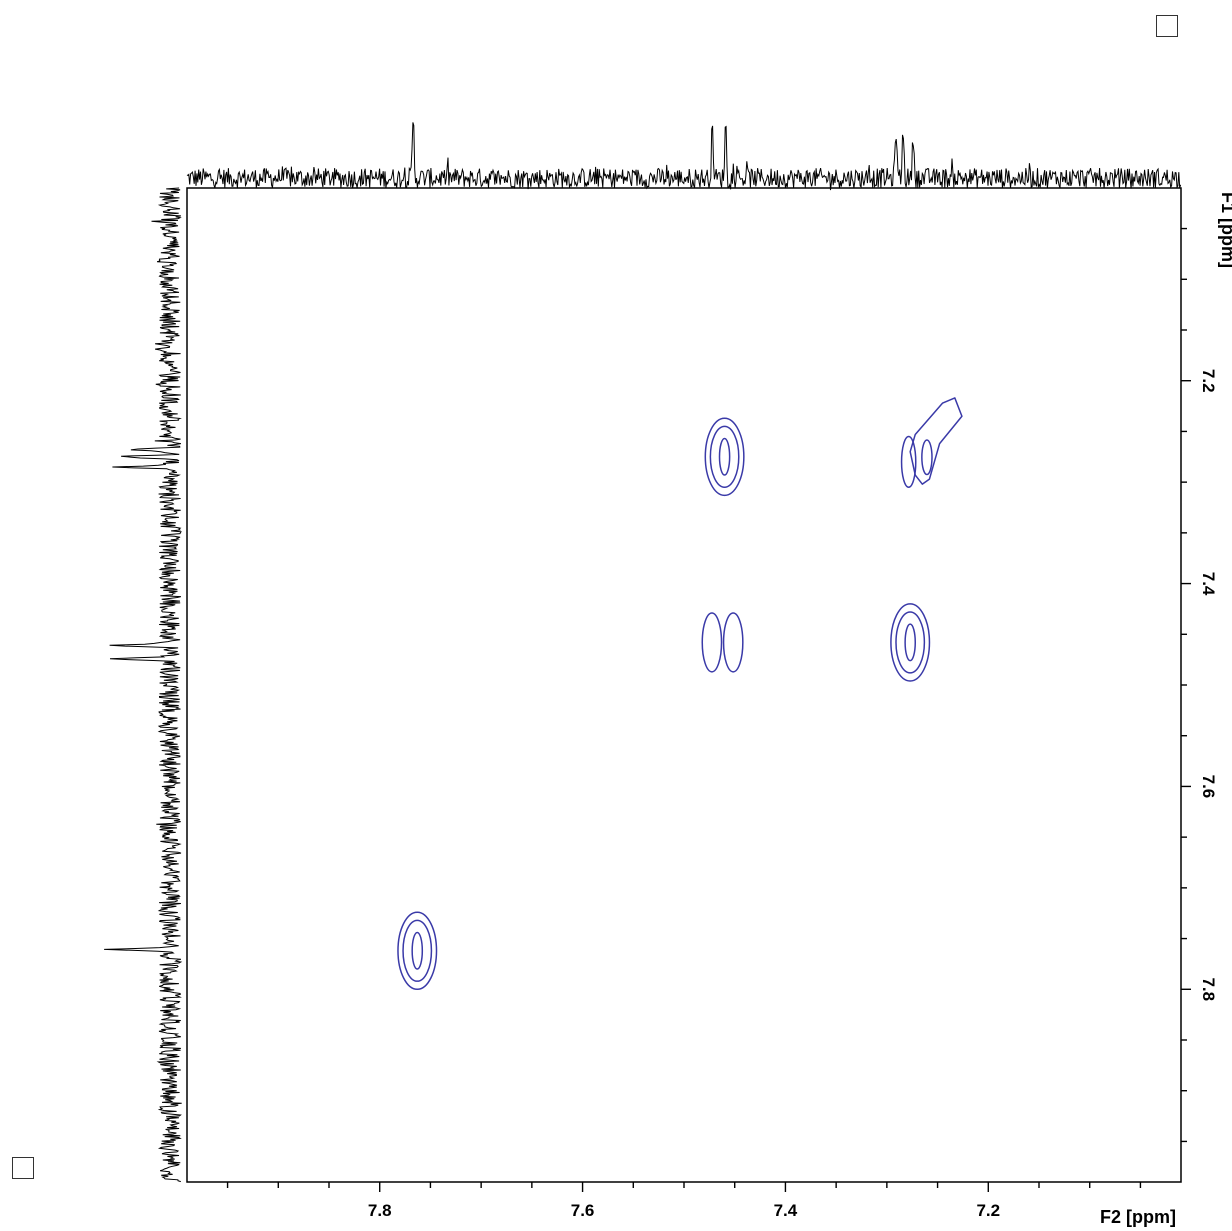 This screenshot has width=1232, height=1231. What do you see at coordinates (988, 1210) in the screenshot?
I see `x-tick-label: 7.2` at bounding box center [988, 1210].